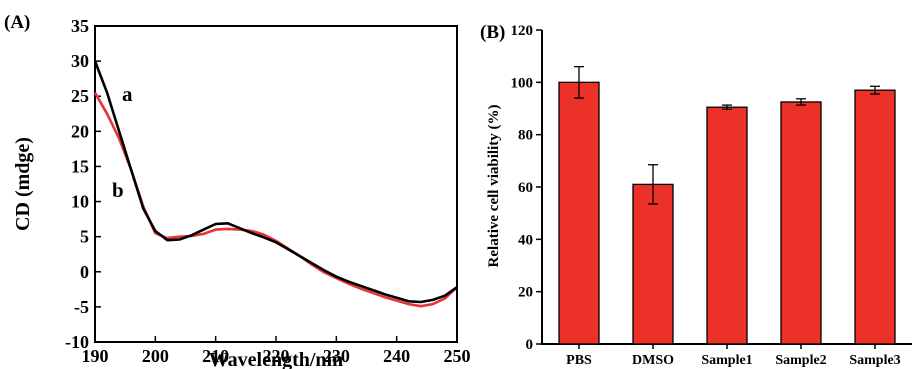  I want to click on panel-a-y-tick-label: 25, so click(80, 96).